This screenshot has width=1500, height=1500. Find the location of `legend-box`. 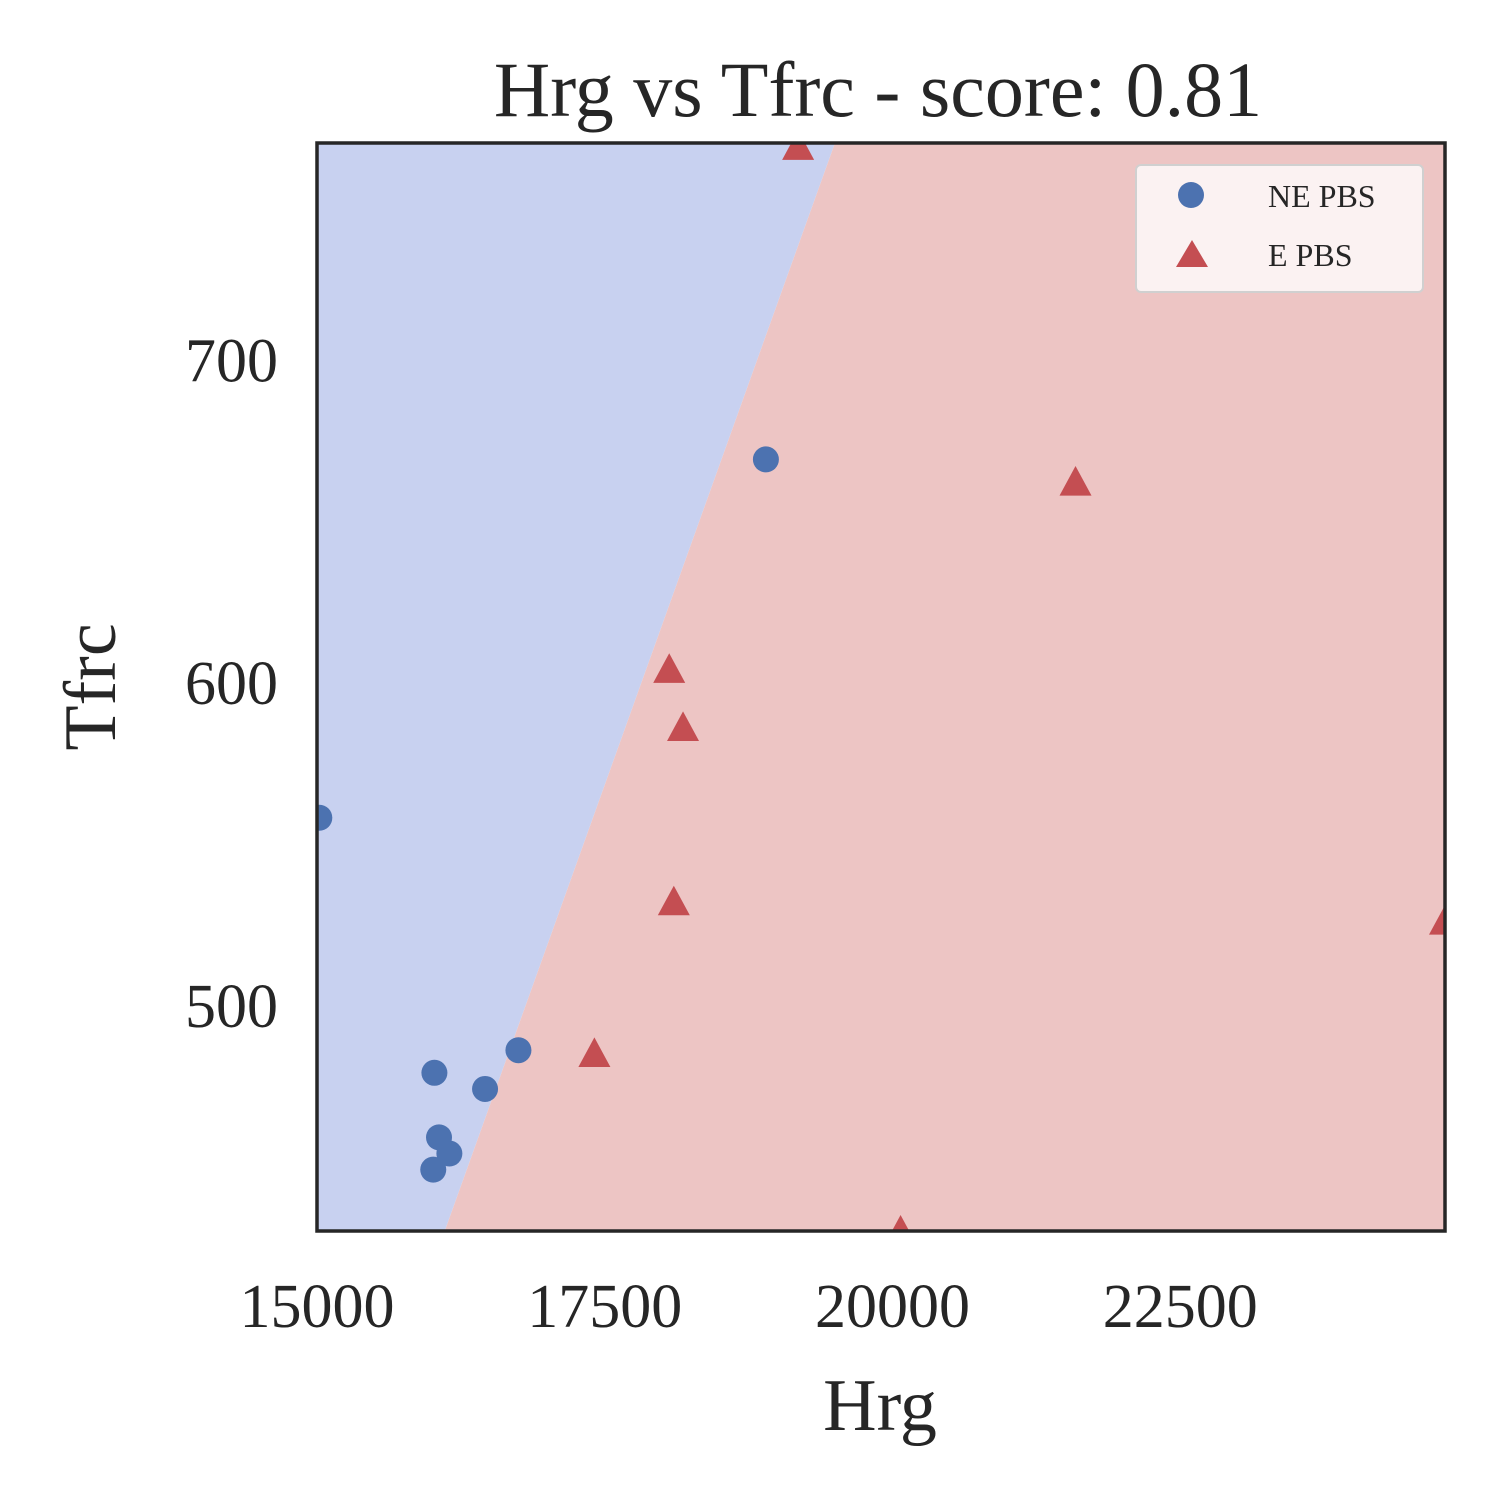

legend-box is located at coordinates (1279, 228).